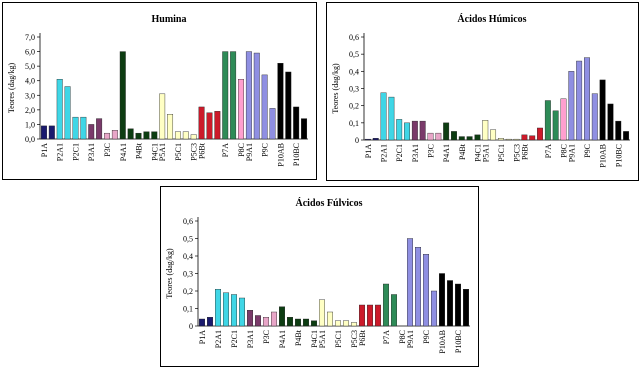  I want to click on y-tick-label: 0,0, so click(30, 139).